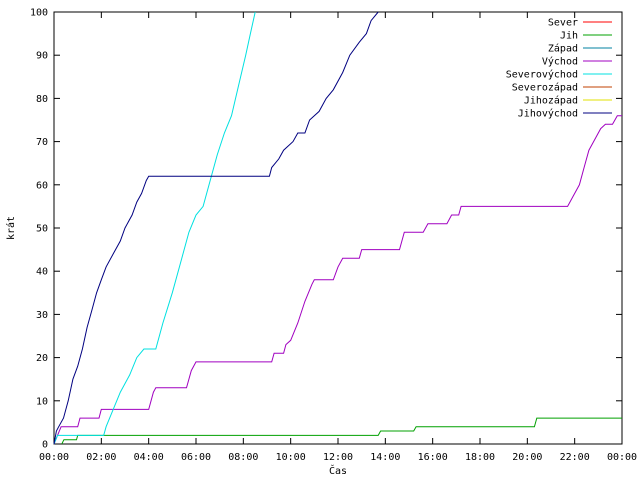 Image resolution: width=640 pixels, height=480 pixels. I want to click on x-tick-label: 10:00, so click(291, 457).